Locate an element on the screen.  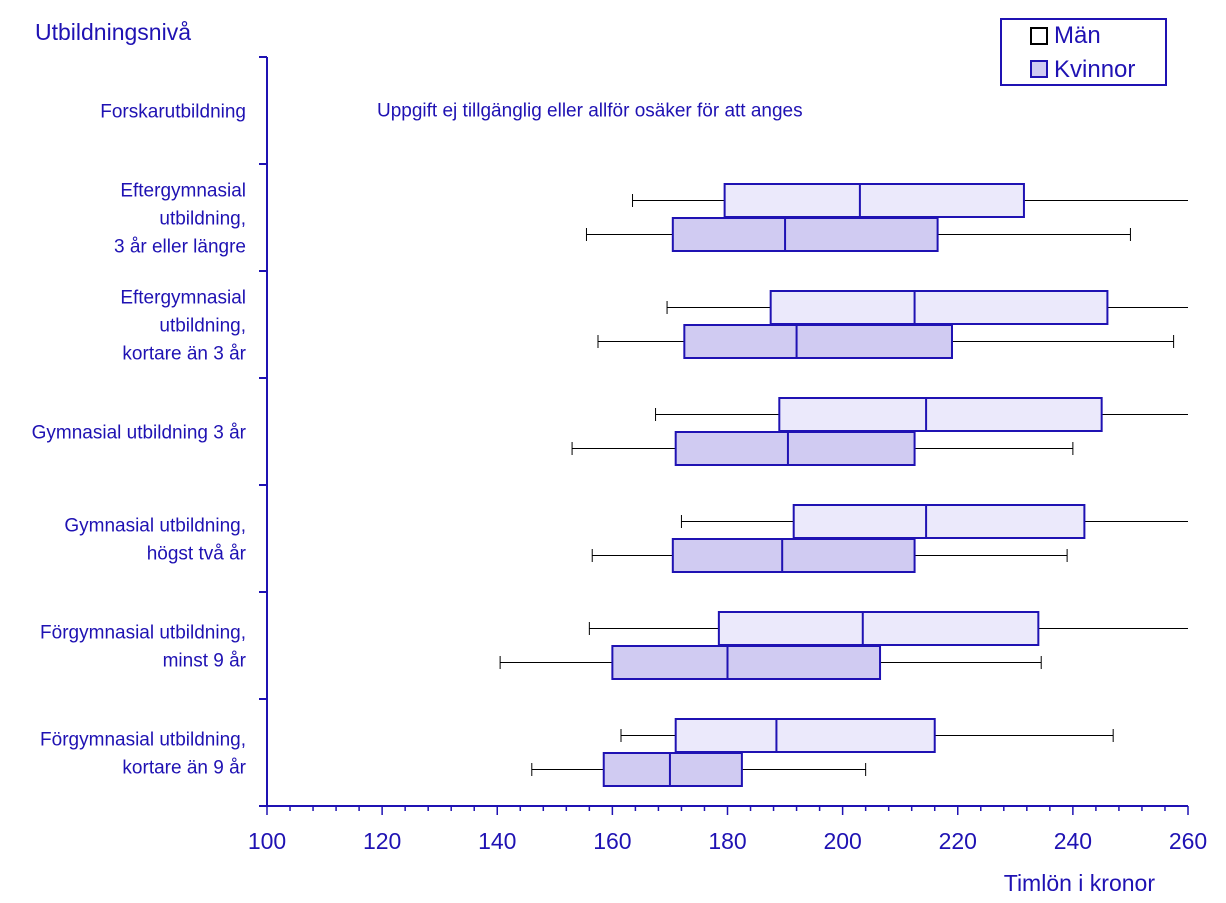
x-axis-title: Timlön i kronor is located at coordinates (1080, 883).